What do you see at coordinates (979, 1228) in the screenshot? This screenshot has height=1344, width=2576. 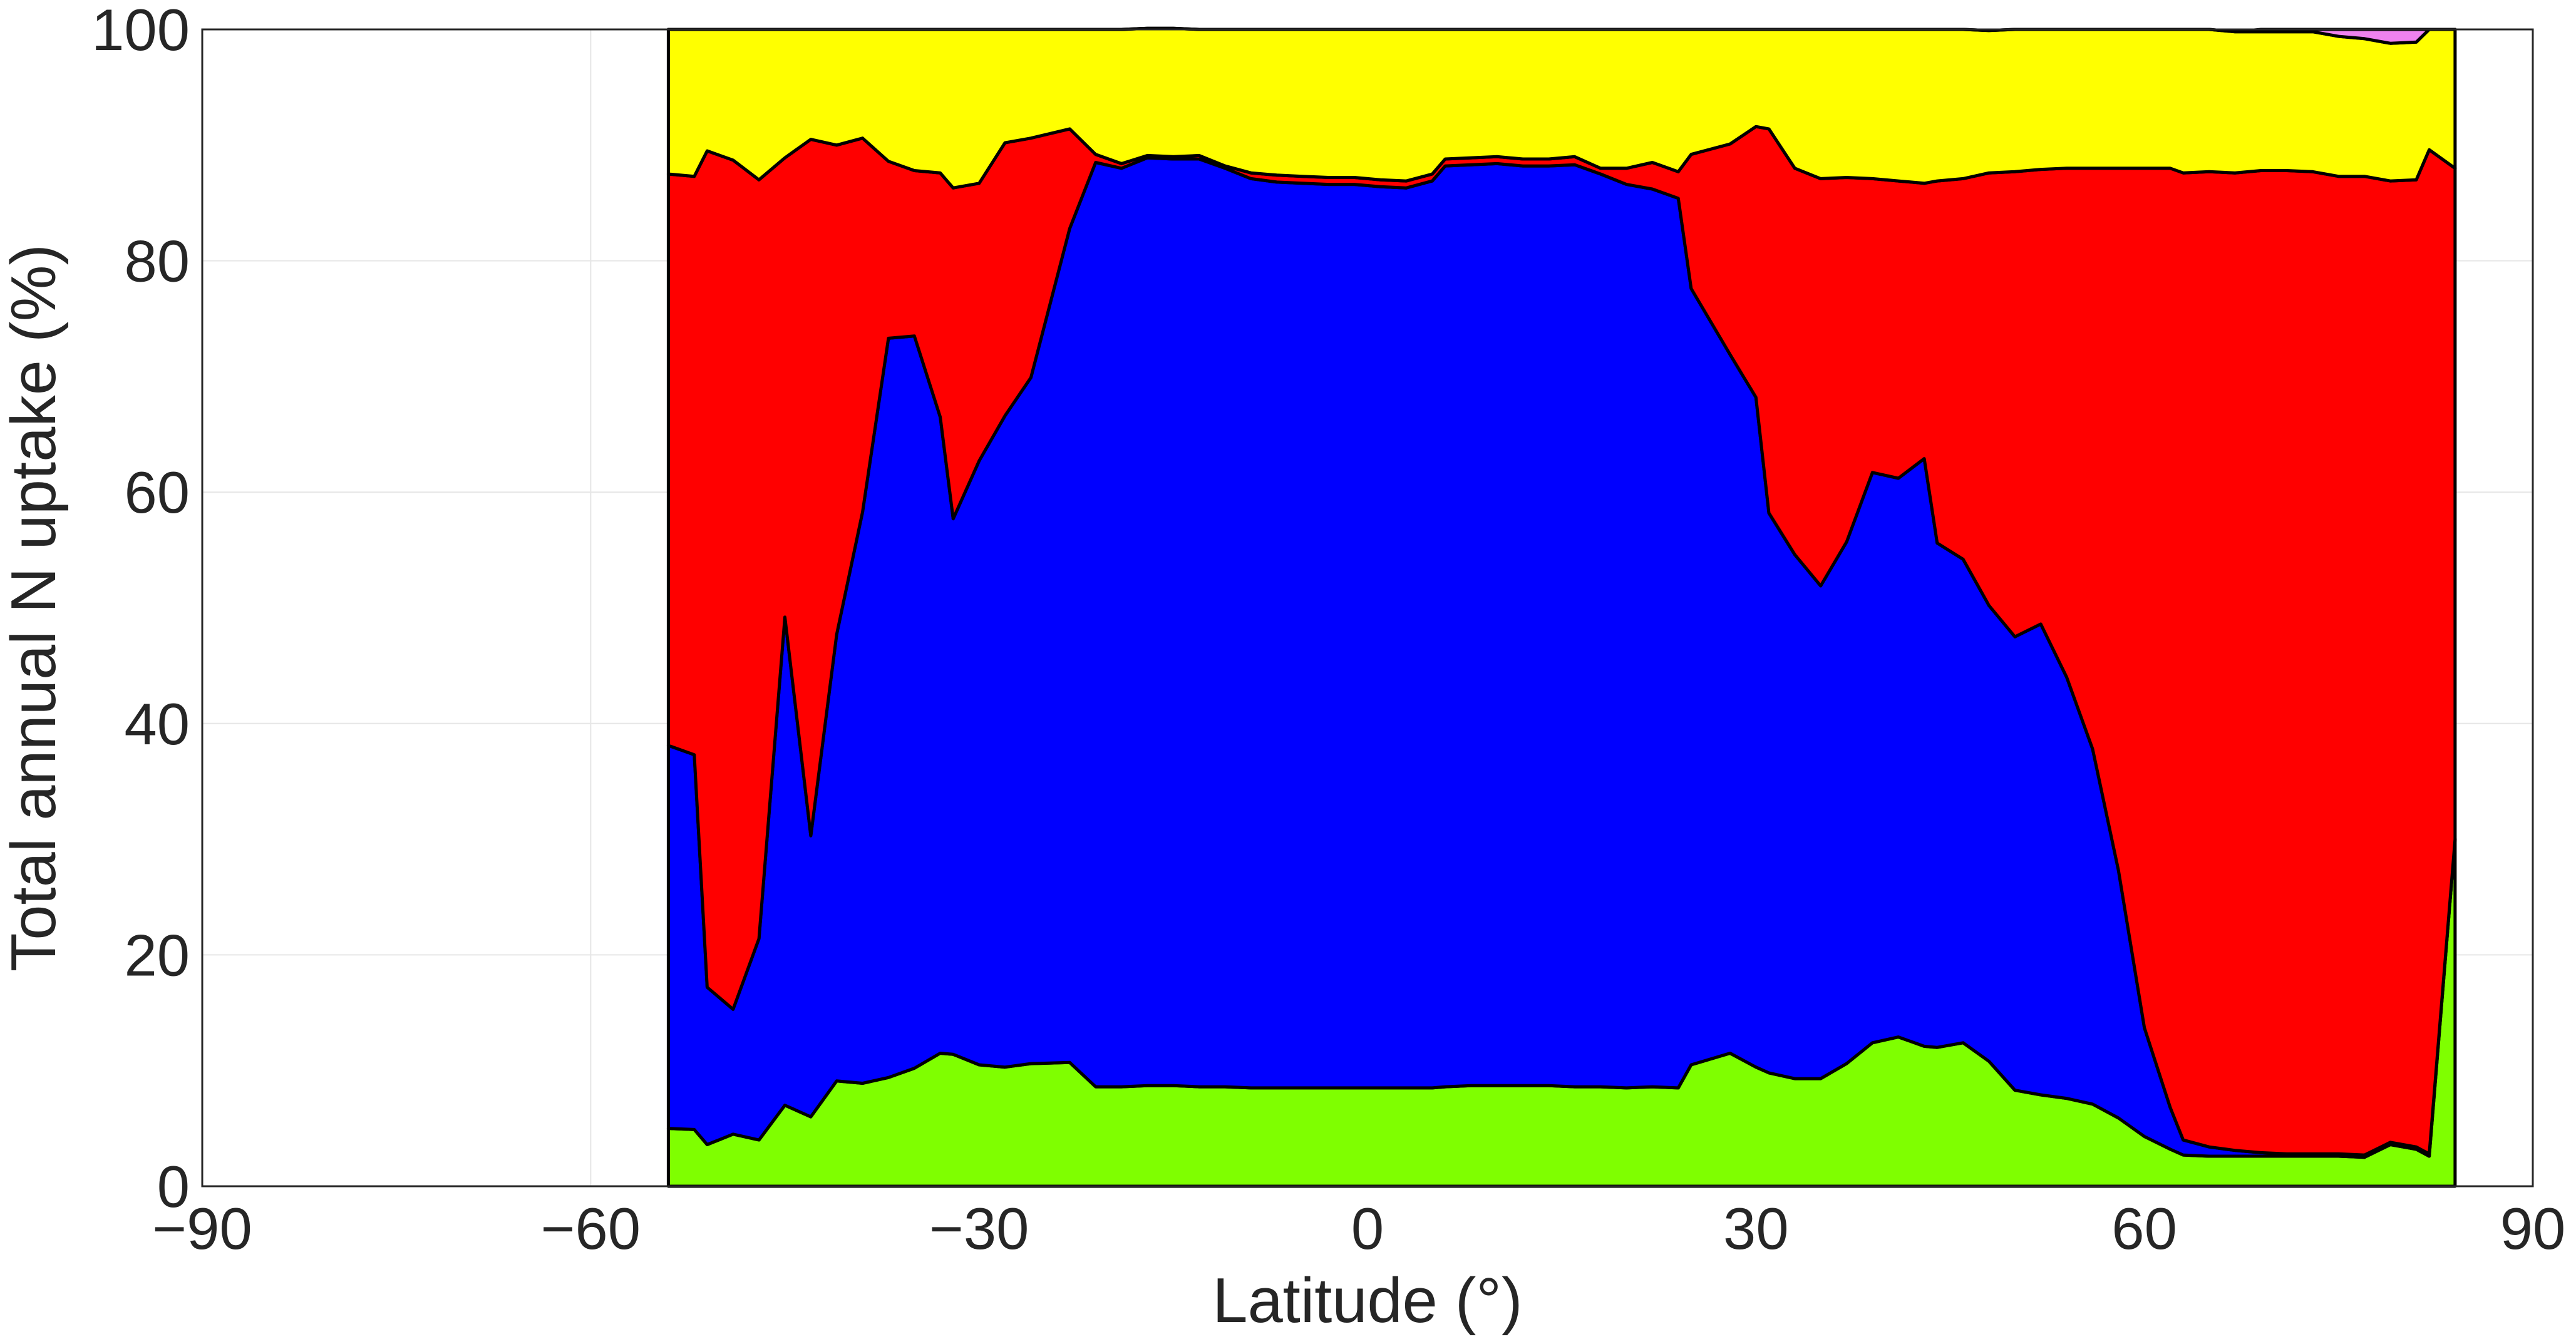 I see `x-tick-label: −30` at bounding box center [979, 1228].